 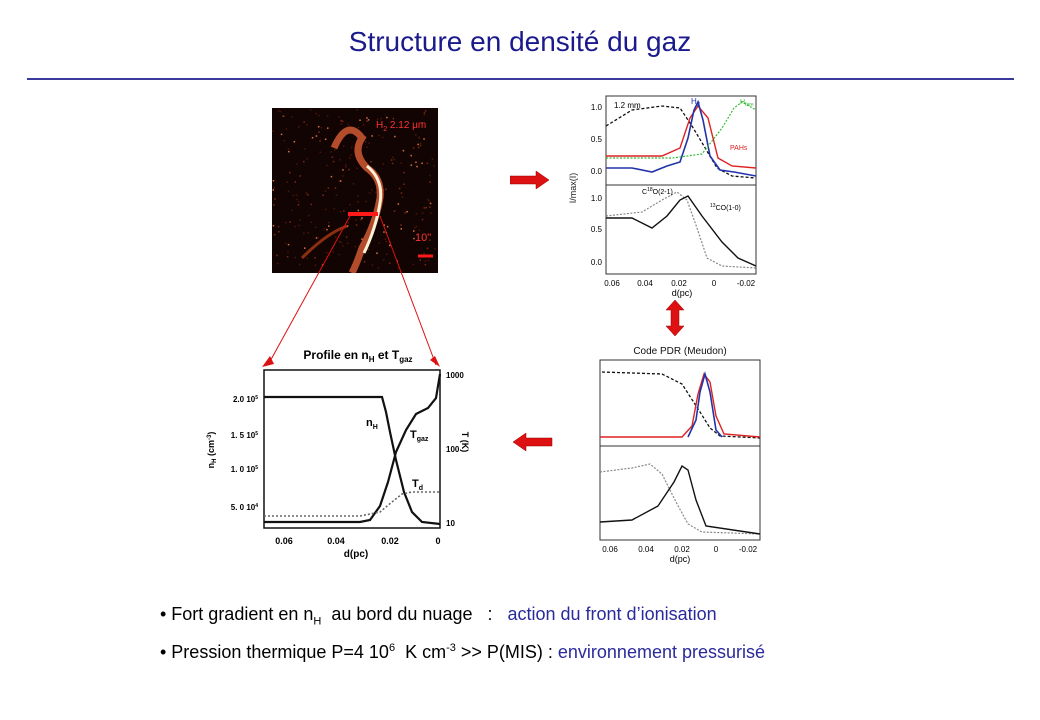 I want to click on zoom-arrowhead-right, so click(x=435, y=361).